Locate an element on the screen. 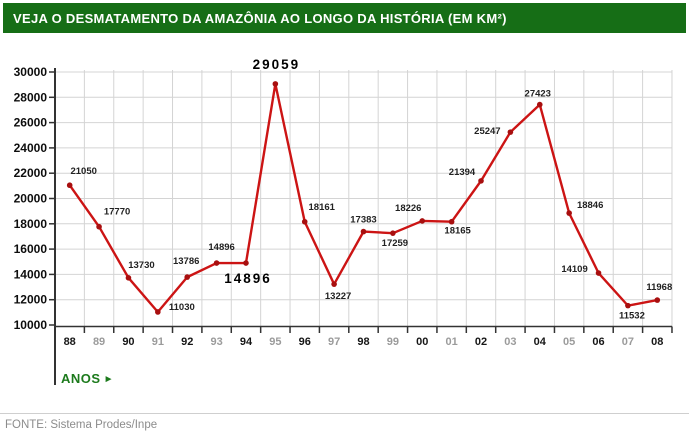 The image size is (689, 438). svg-text: 06 is located at coordinates (598, 342).